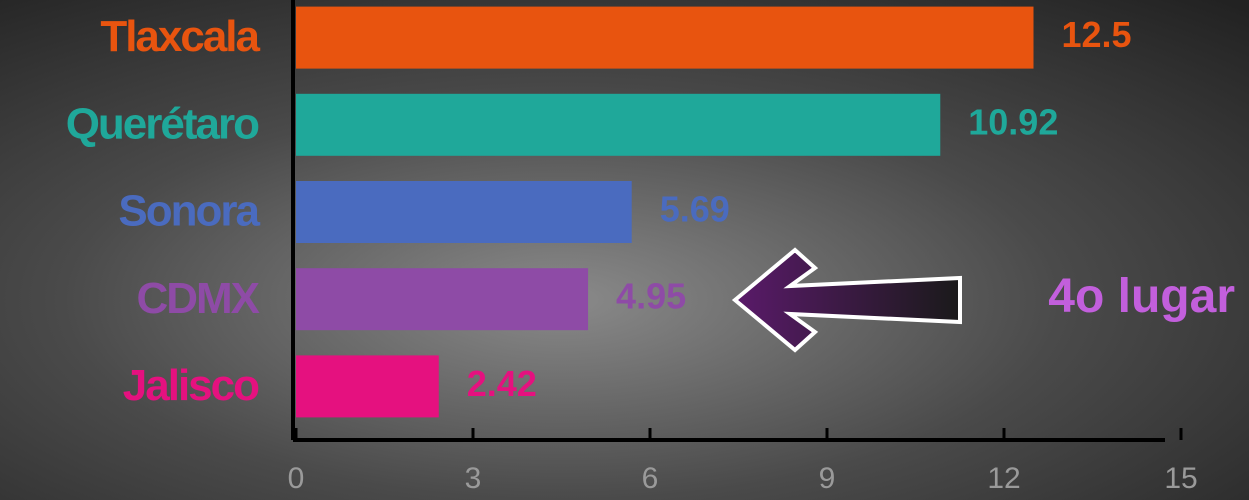 This screenshot has width=1249, height=500. What do you see at coordinates (502, 383) in the screenshot?
I see `value-label: 2.42` at bounding box center [502, 383].